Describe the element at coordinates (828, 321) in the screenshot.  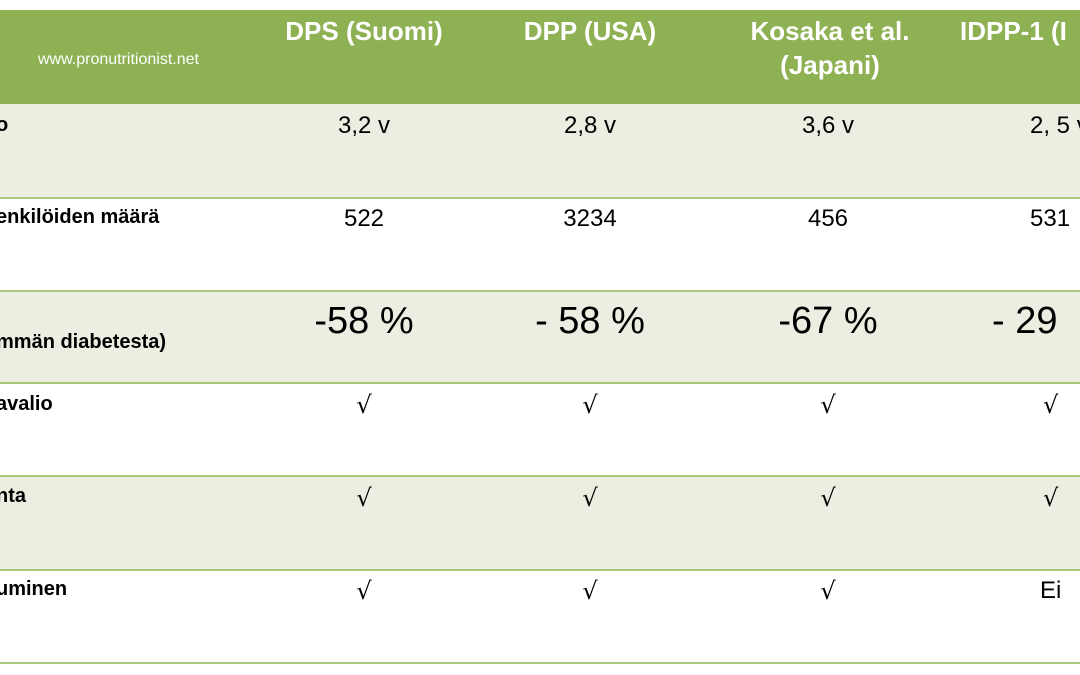
I see `table-cell: -67 %` at that location.